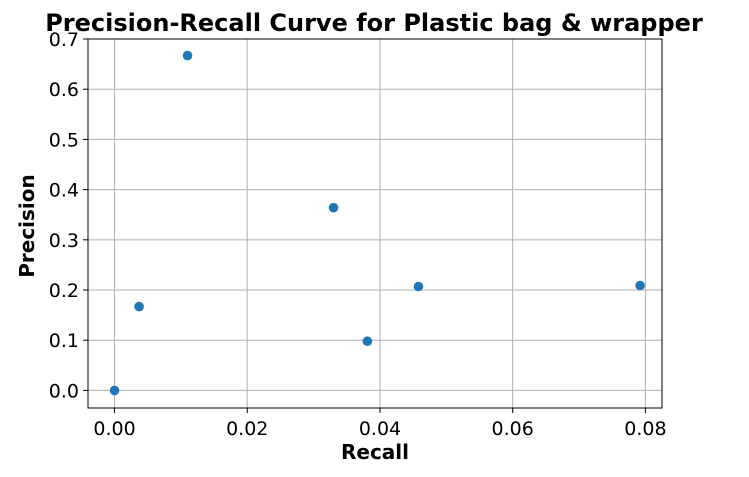 The height and width of the screenshot is (477, 749). Describe the element at coordinates (380, 429) in the screenshot. I see `x-tick-label: 0.04` at that location.